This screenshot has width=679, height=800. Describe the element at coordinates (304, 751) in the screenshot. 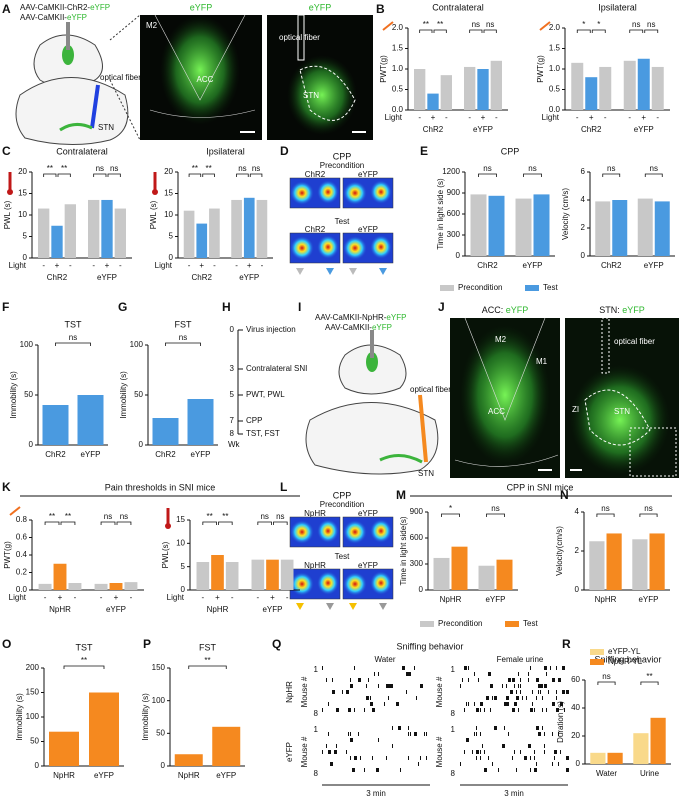

I see `axis-label: Mouse #` at that location.